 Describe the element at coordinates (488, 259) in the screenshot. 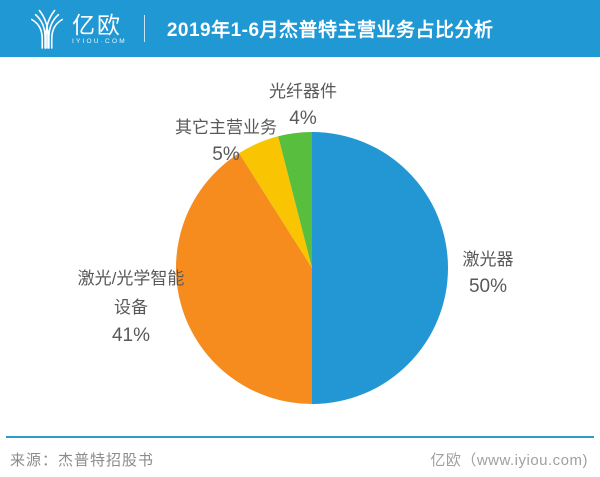

I see `slice-label-text: 激光器` at that location.